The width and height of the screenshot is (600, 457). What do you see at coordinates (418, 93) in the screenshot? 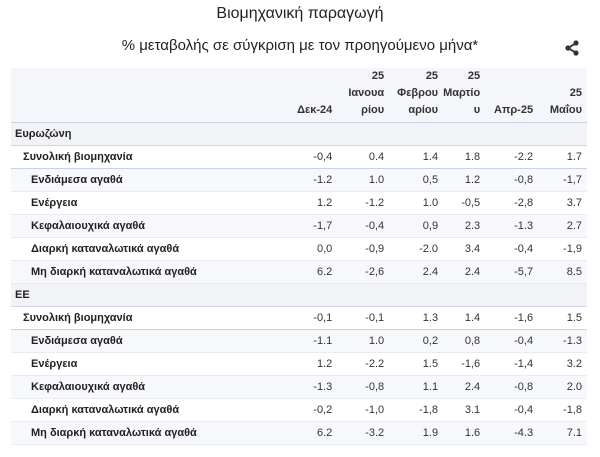
I see `column-header-line: Φεβρου` at bounding box center [418, 93].